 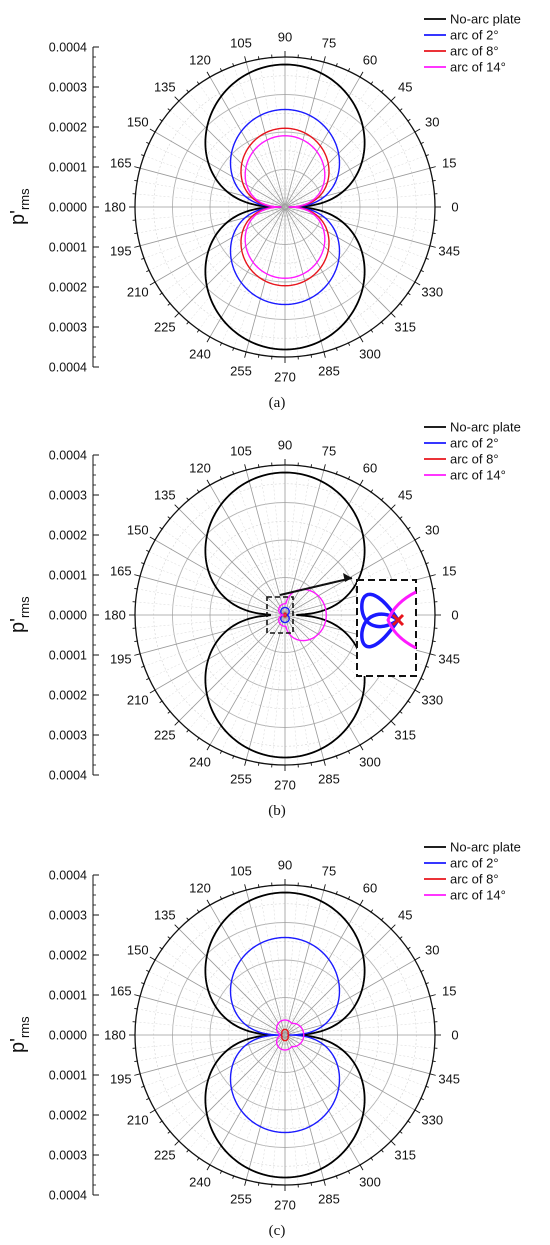 I want to click on angle-tick-label: 225, so click(x=165, y=327).